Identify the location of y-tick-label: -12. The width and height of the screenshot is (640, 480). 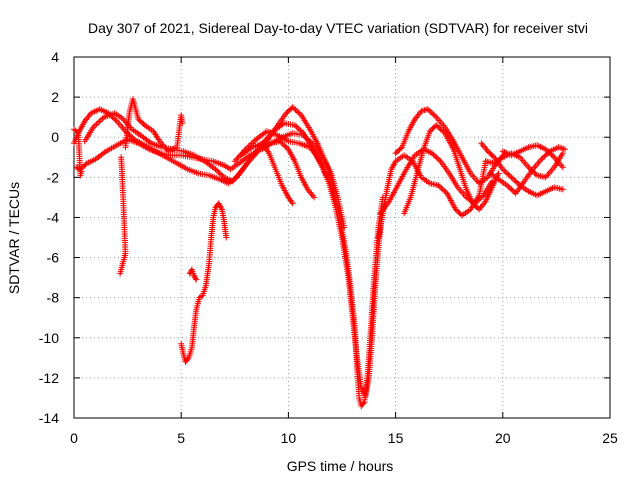
(49, 378).